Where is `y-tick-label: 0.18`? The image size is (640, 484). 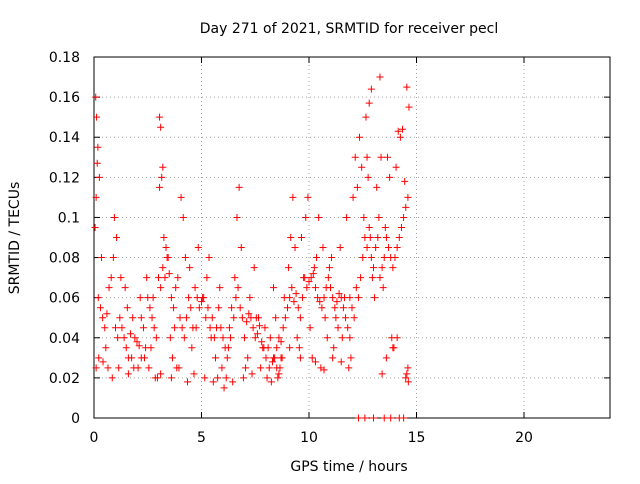 y-tick-label: 0.18 is located at coordinates (64, 58).